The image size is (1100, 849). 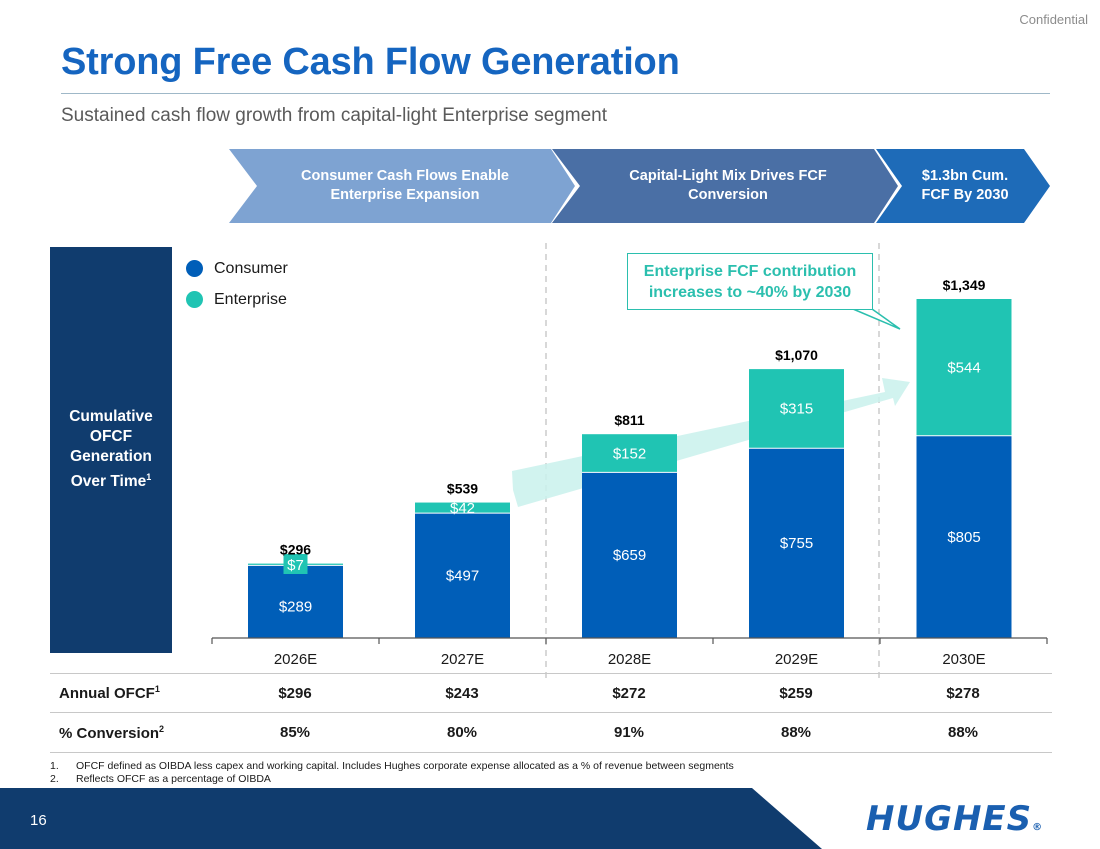 I want to click on page-title: Strong Free Cash Flow Generation, so click(x=370, y=62).